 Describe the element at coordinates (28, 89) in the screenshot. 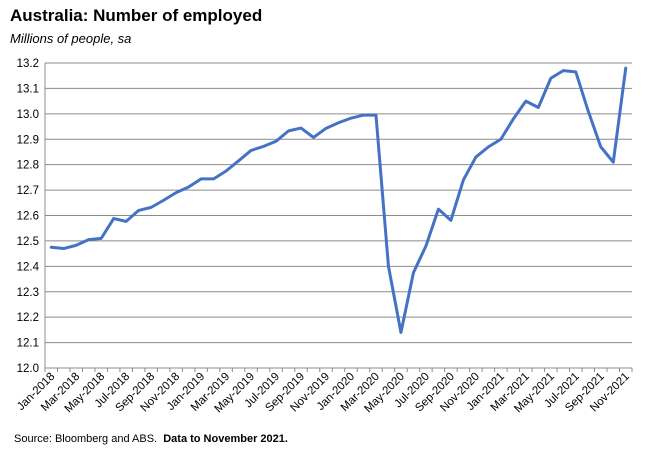

I see `y-tick-label: 13.1` at that location.